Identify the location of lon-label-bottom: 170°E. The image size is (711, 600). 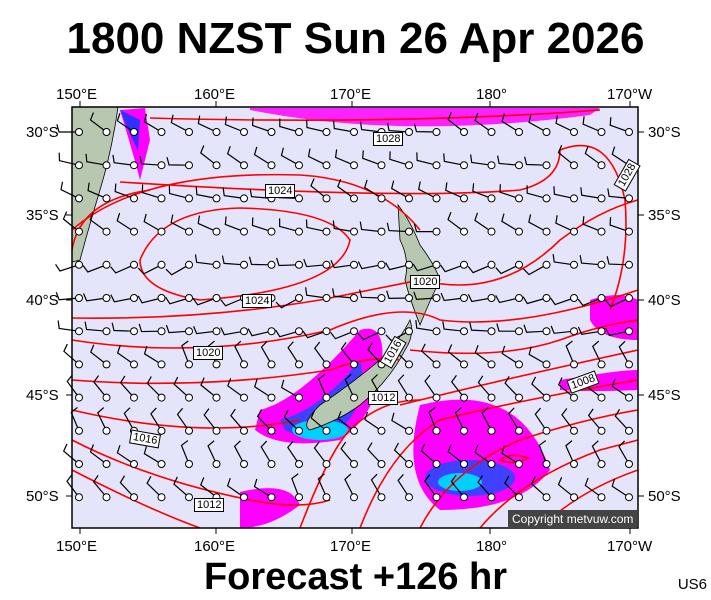
(351, 546).